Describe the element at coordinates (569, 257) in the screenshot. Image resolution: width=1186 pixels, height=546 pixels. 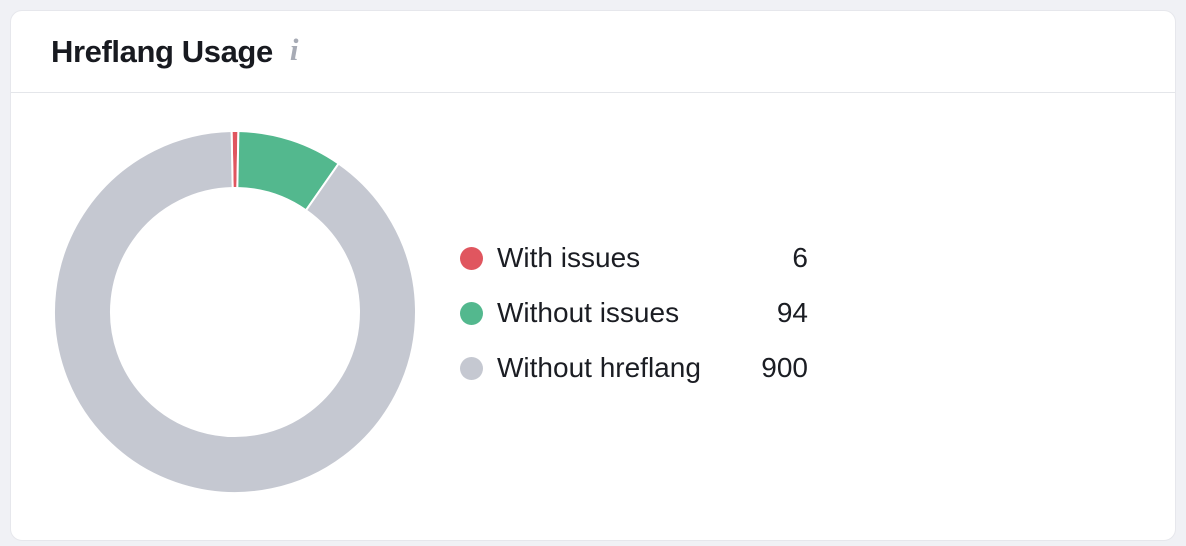
I see `legend-label: With issues` at that location.